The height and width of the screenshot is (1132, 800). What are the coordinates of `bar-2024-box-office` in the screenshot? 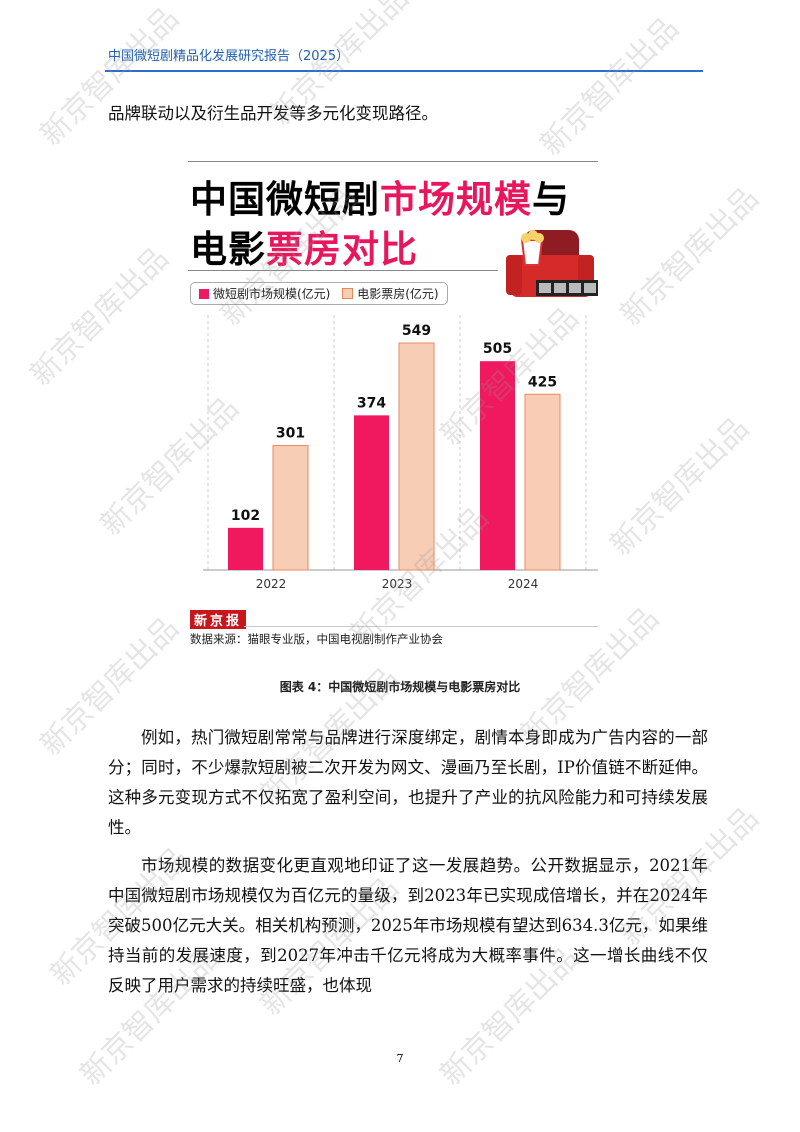 It's located at (542, 482).